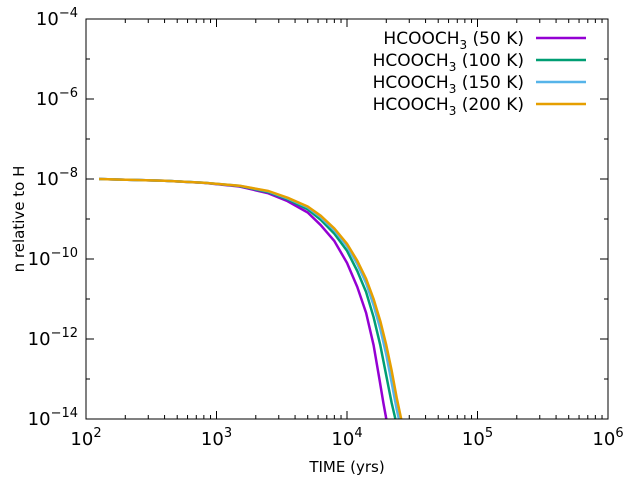 This screenshot has height=480, width=640. What do you see at coordinates (453, 40) in the screenshot?
I see `legend-label: HCOOCH3 (50 K)` at bounding box center [453, 40].